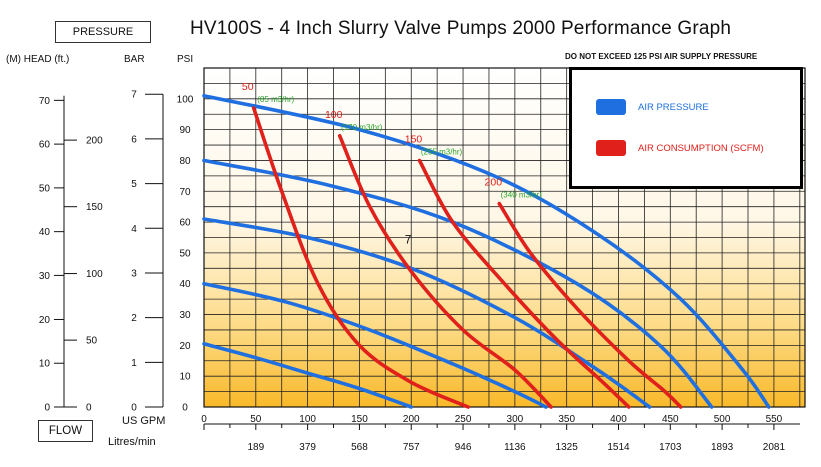 This screenshot has height=467, width=821. I want to click on gpm-tick-label: 250, so click(463, 419).